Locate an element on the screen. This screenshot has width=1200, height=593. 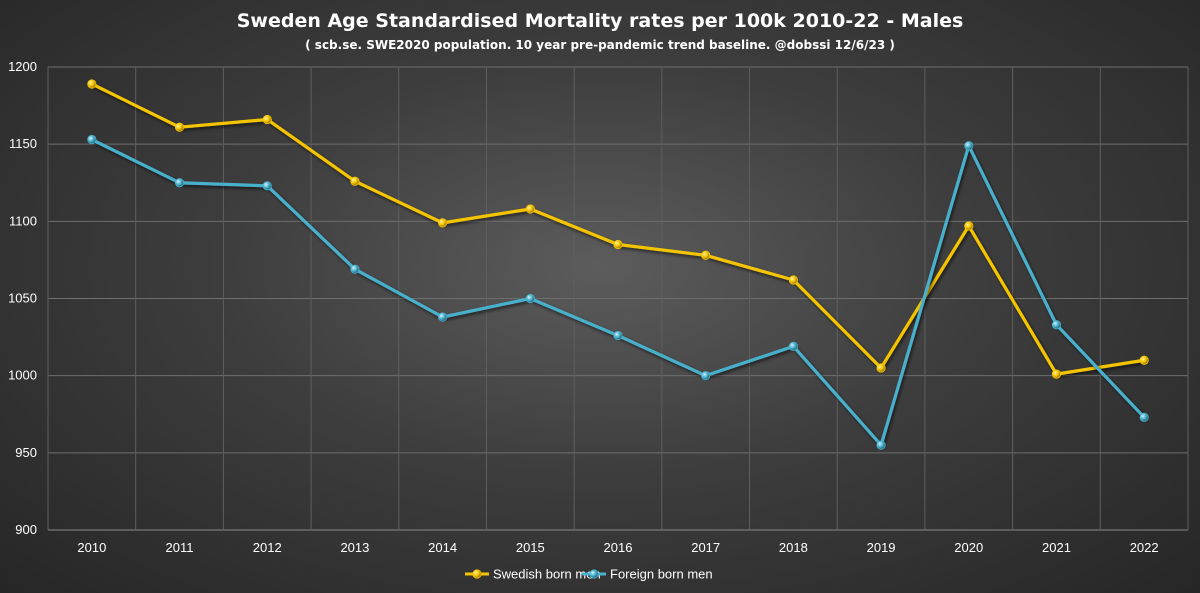
y-tick-label: 1200 is located at coordinates (22, 66).